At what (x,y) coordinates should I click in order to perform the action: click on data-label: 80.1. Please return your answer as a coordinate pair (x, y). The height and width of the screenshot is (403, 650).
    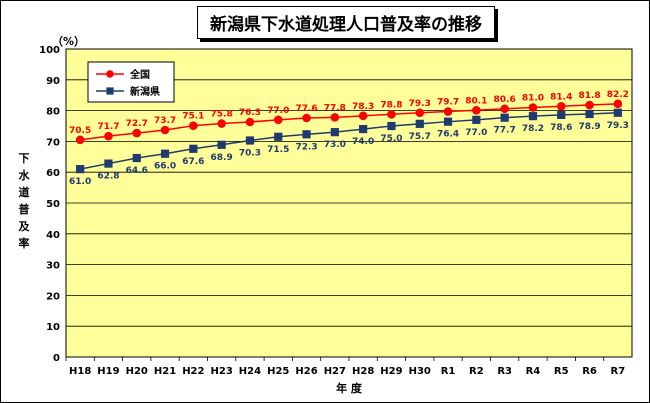
    Looking at the image, I should click on (476, 101).